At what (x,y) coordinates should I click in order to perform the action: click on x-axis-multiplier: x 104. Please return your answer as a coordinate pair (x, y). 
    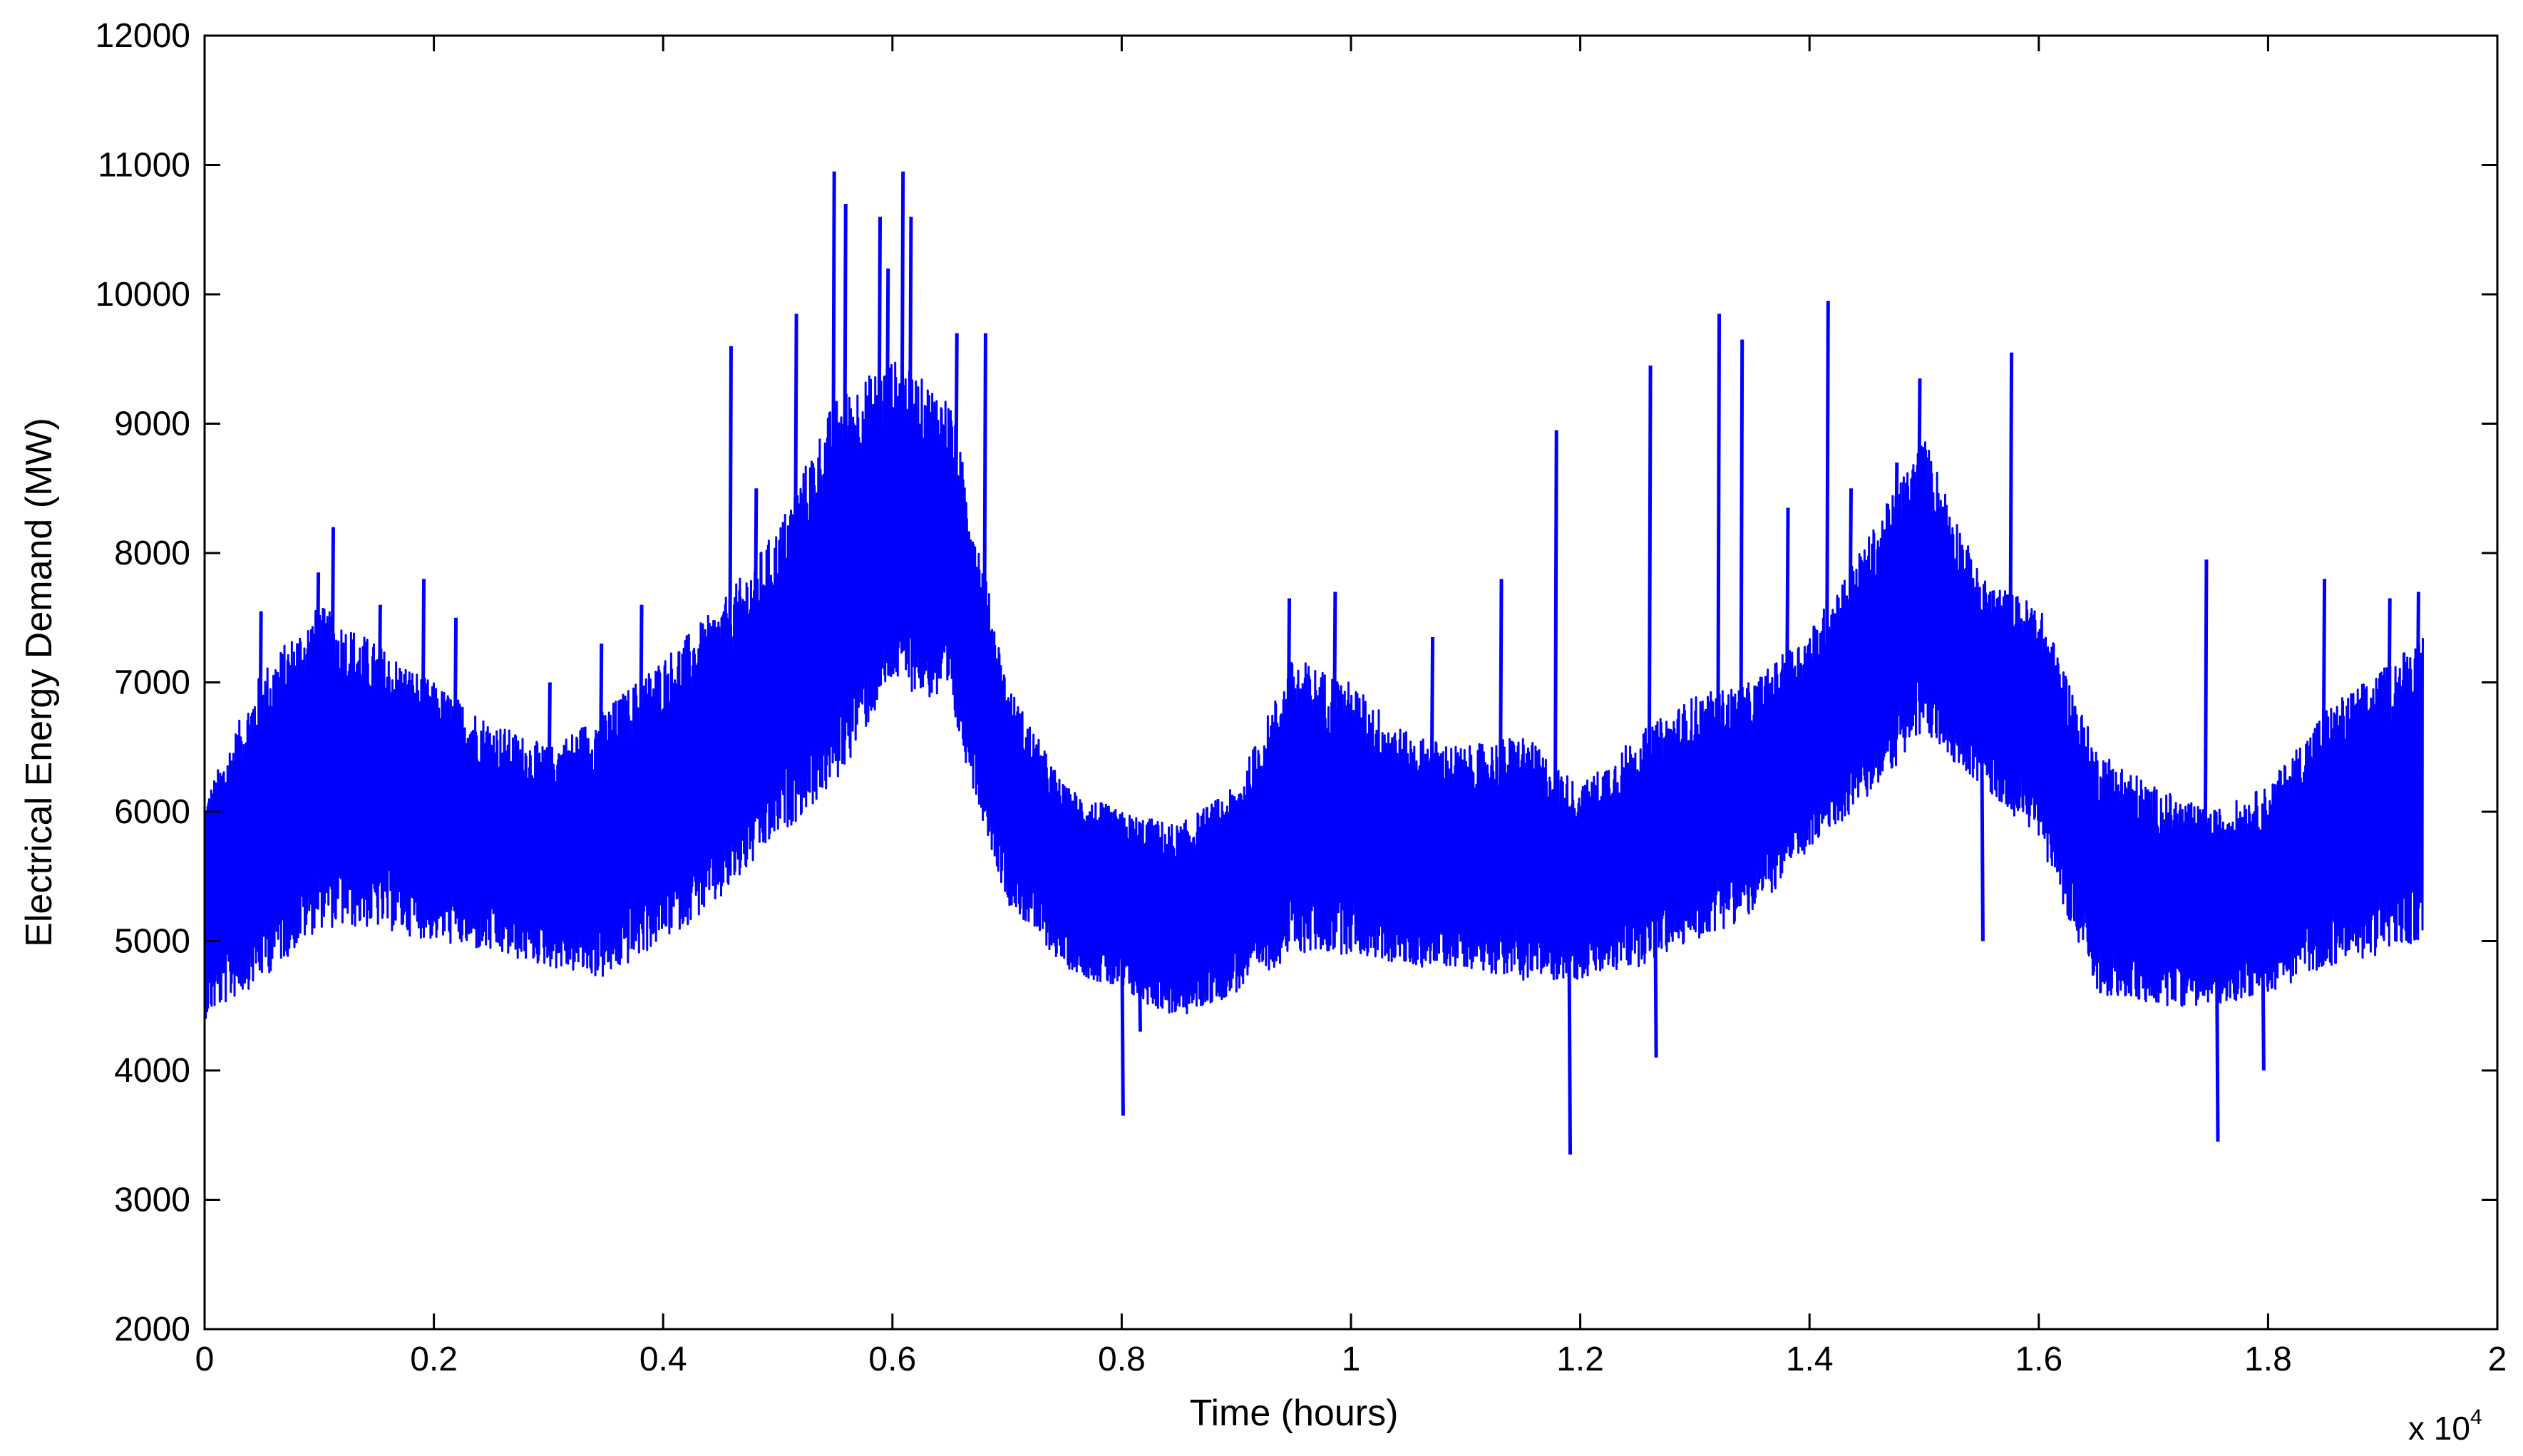
    Looking at the image, I should click on (2445, 1426).